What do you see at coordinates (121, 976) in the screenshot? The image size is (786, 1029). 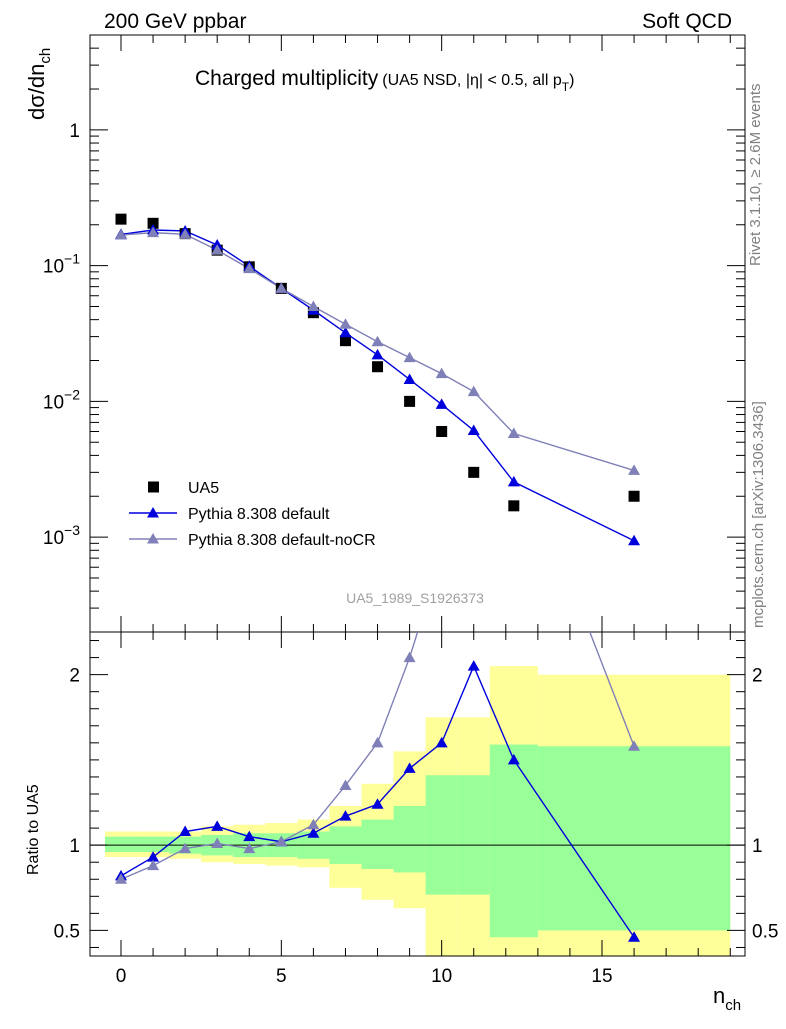 I see `x-tick-label: 0` at bounding box center [121, 976].